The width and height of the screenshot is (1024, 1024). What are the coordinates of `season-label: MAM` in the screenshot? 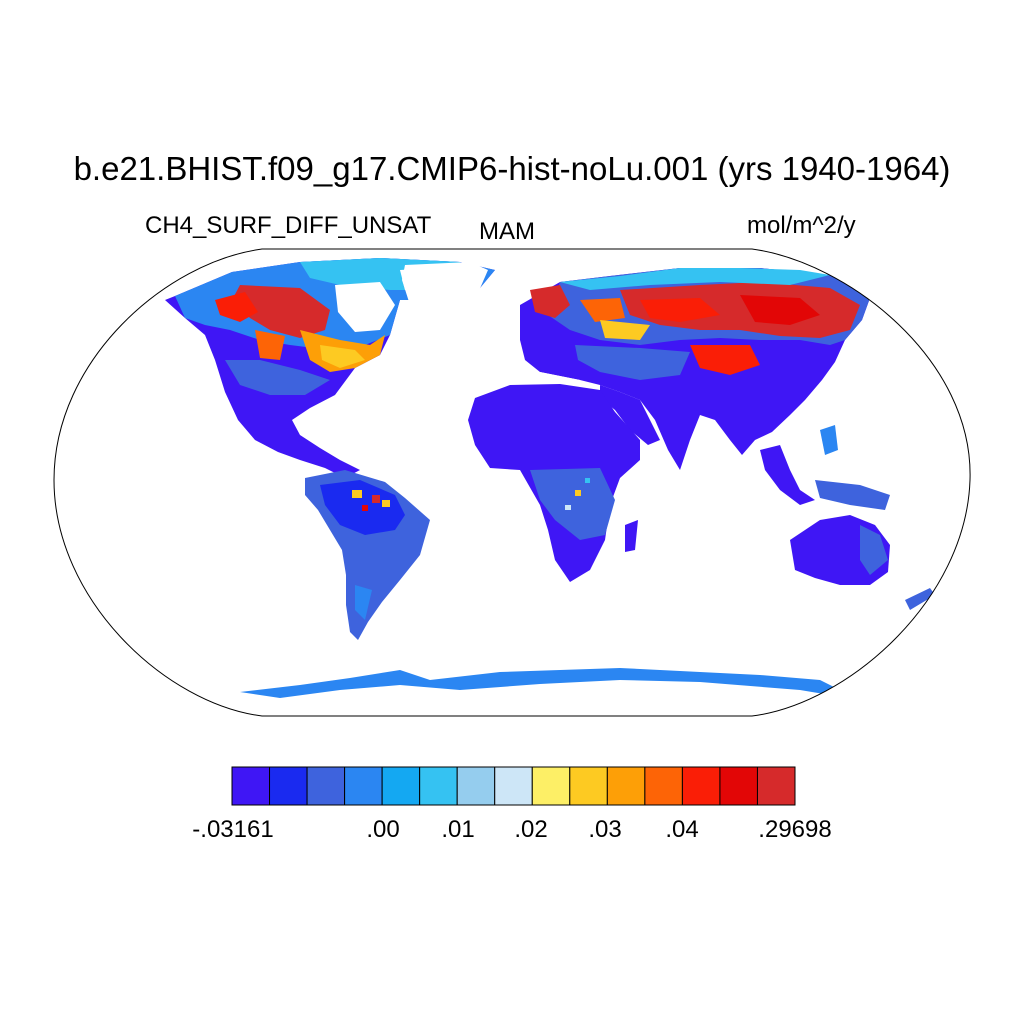 It's located at (507, 231).